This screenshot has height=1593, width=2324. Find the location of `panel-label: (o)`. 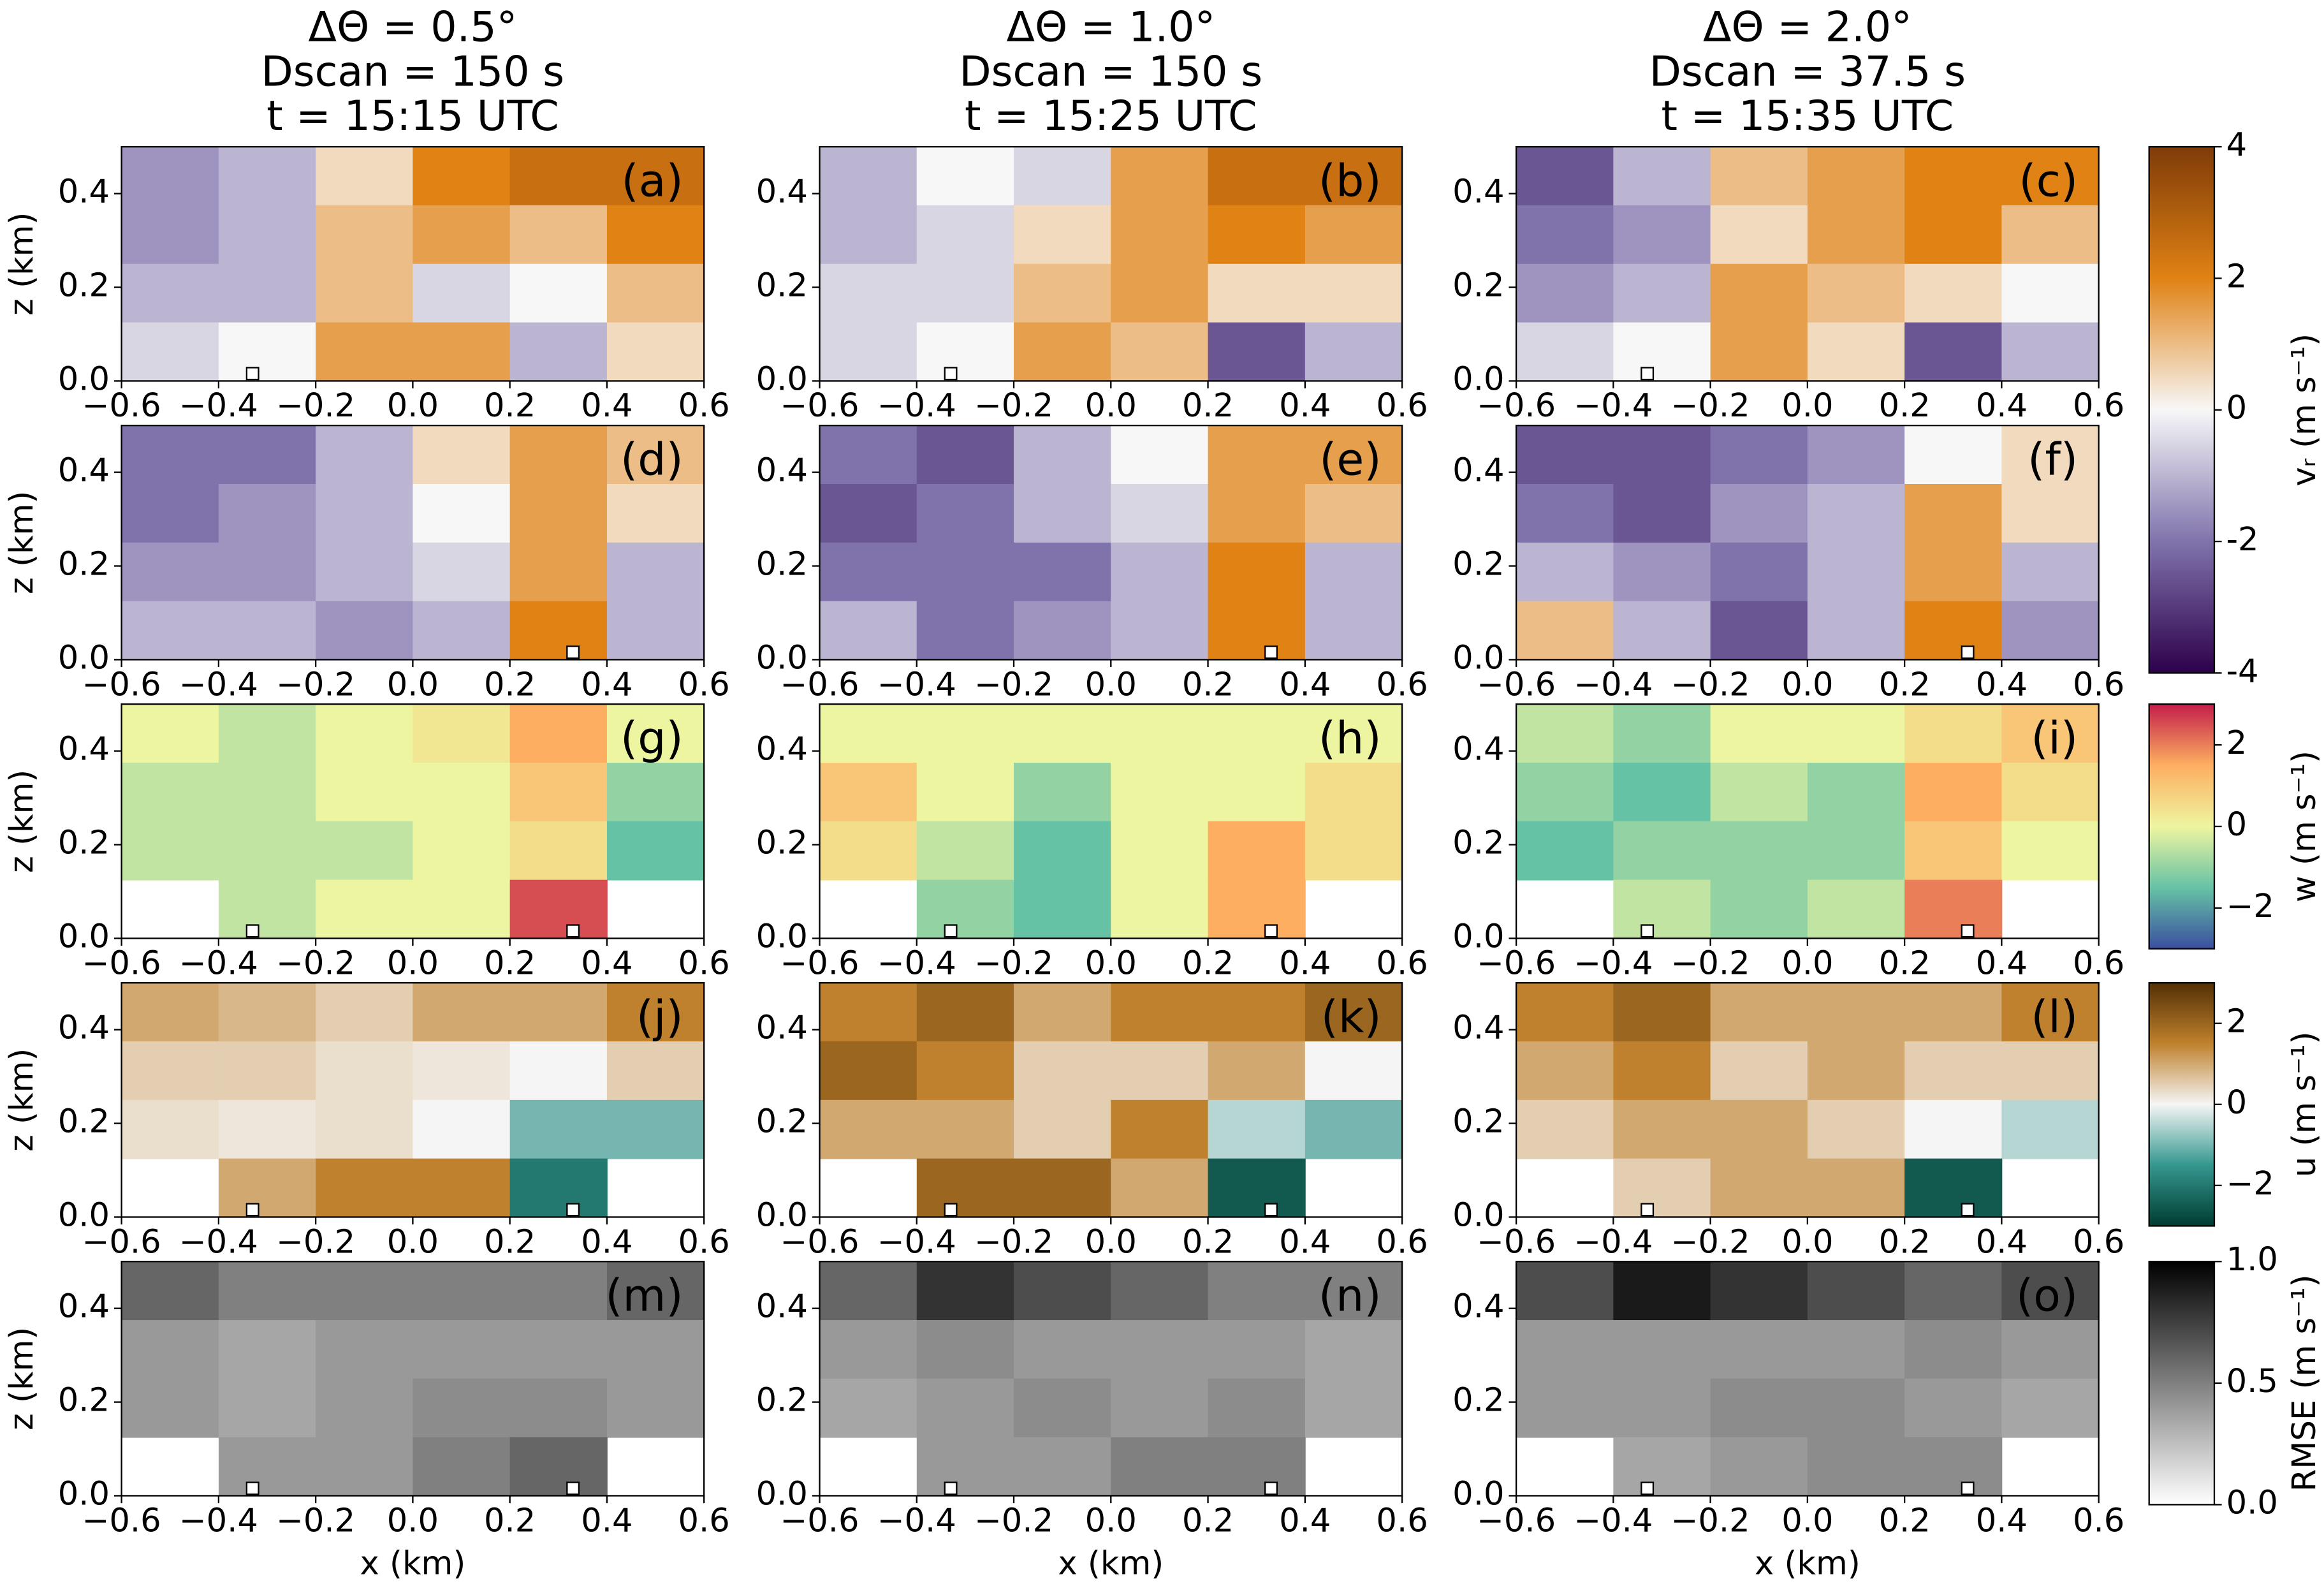

panel-label: (o) is located at coordinates (2047, 1295).